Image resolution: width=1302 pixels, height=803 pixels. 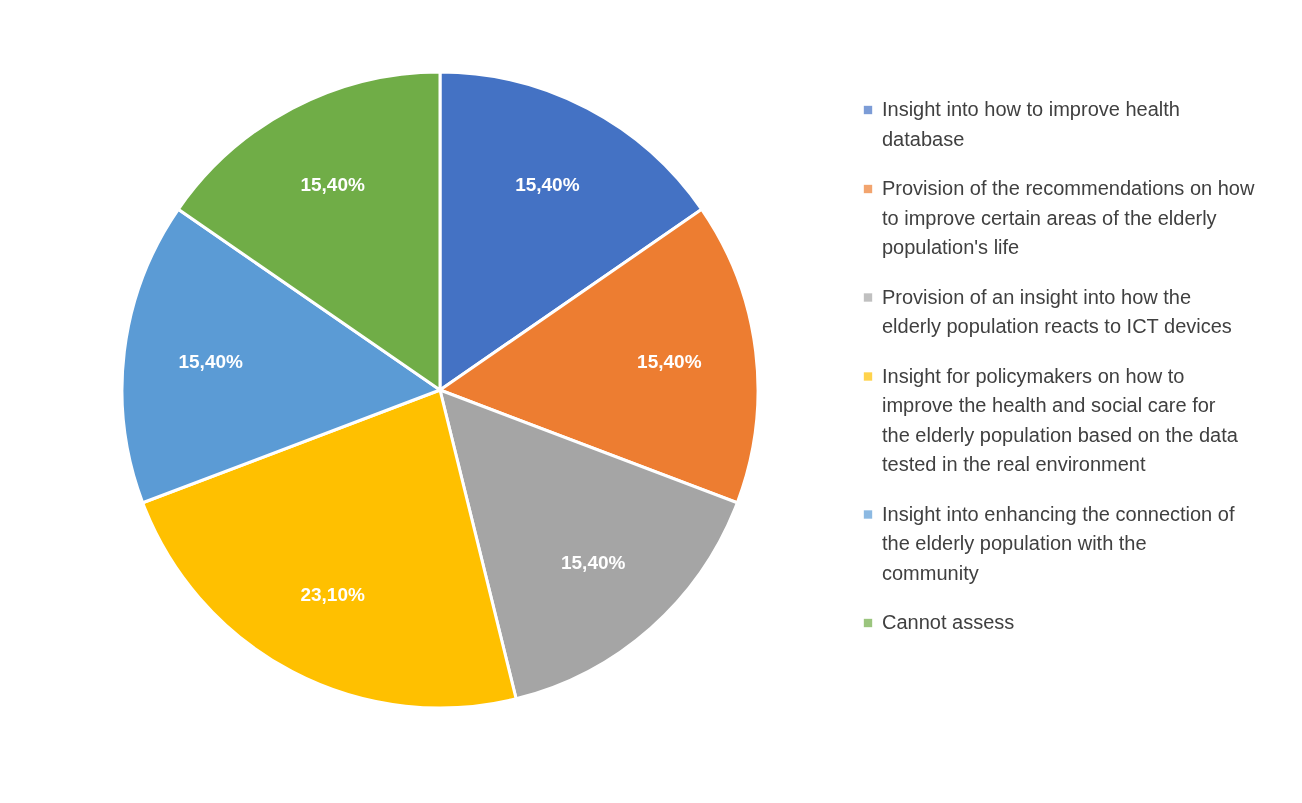 I want to click on legend-label: Cannot assess, so click(x=948, y=622).